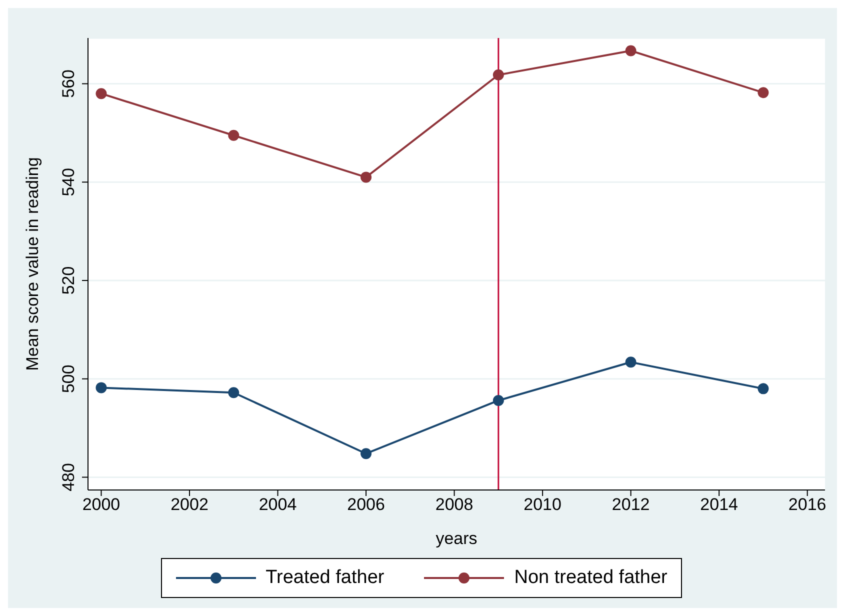 The width and height of the screenshot is (845, 615). Describe the element at coordinates (807, 504) in the screenshot. I see `x-tick-label: 2016` at that location.